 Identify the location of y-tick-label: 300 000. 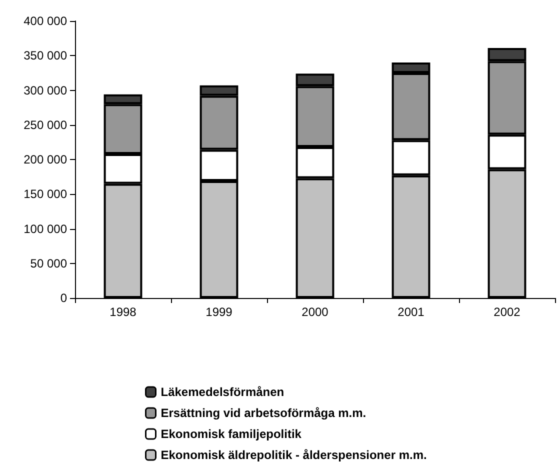
(46, 90).